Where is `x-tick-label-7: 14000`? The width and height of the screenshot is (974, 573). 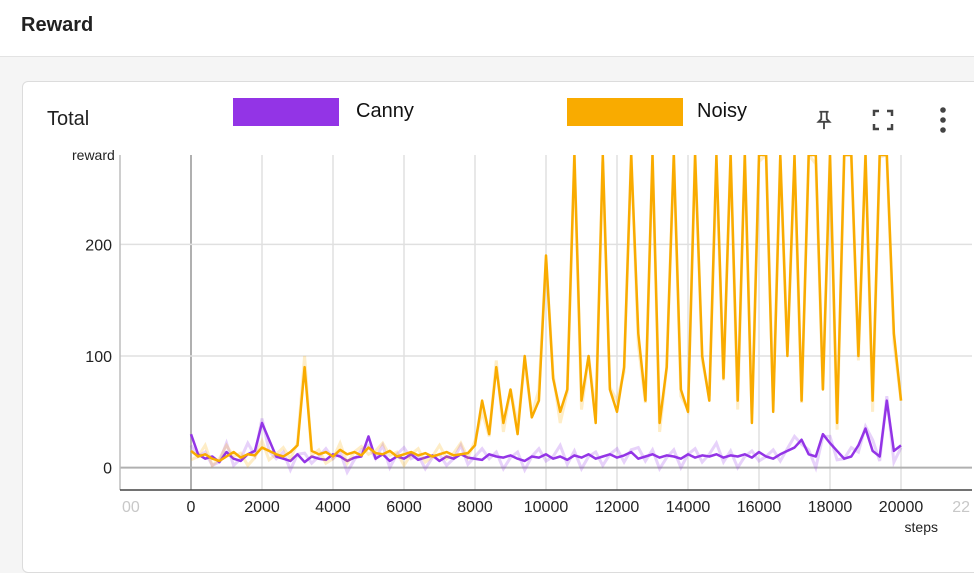
x-tick-label-7: 14000 is located at coordinates (688, 507).